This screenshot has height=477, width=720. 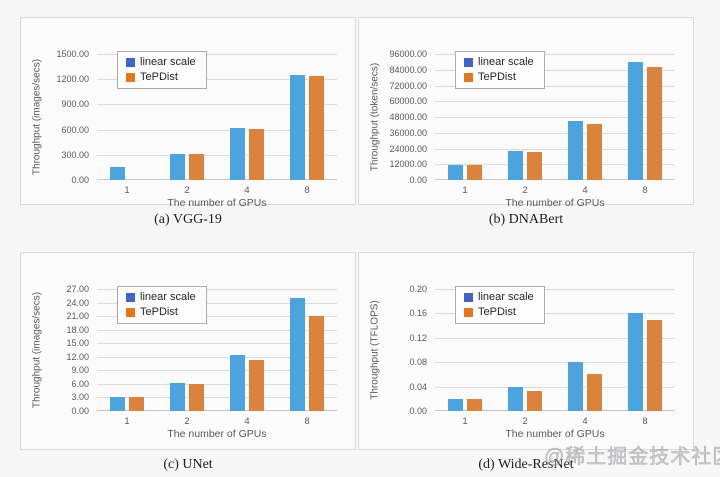 What do you see at coordinates (418, 362) in the screenshot?
I see `y-axis-tick-label: 0.08` at bounding box center [418, 362].